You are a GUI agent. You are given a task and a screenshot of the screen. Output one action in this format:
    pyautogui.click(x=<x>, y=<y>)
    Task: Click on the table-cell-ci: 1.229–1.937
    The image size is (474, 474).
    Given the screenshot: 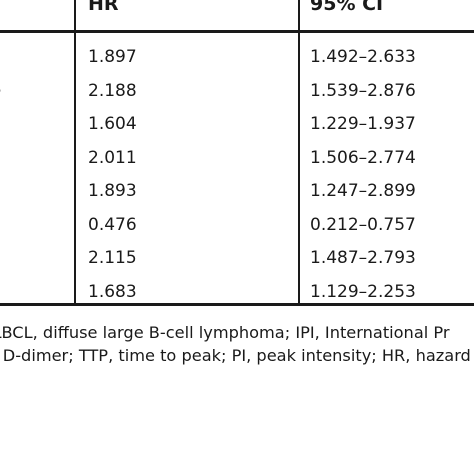 What is the action you would take?
    pyautogui.click(x=363, y=124)
    